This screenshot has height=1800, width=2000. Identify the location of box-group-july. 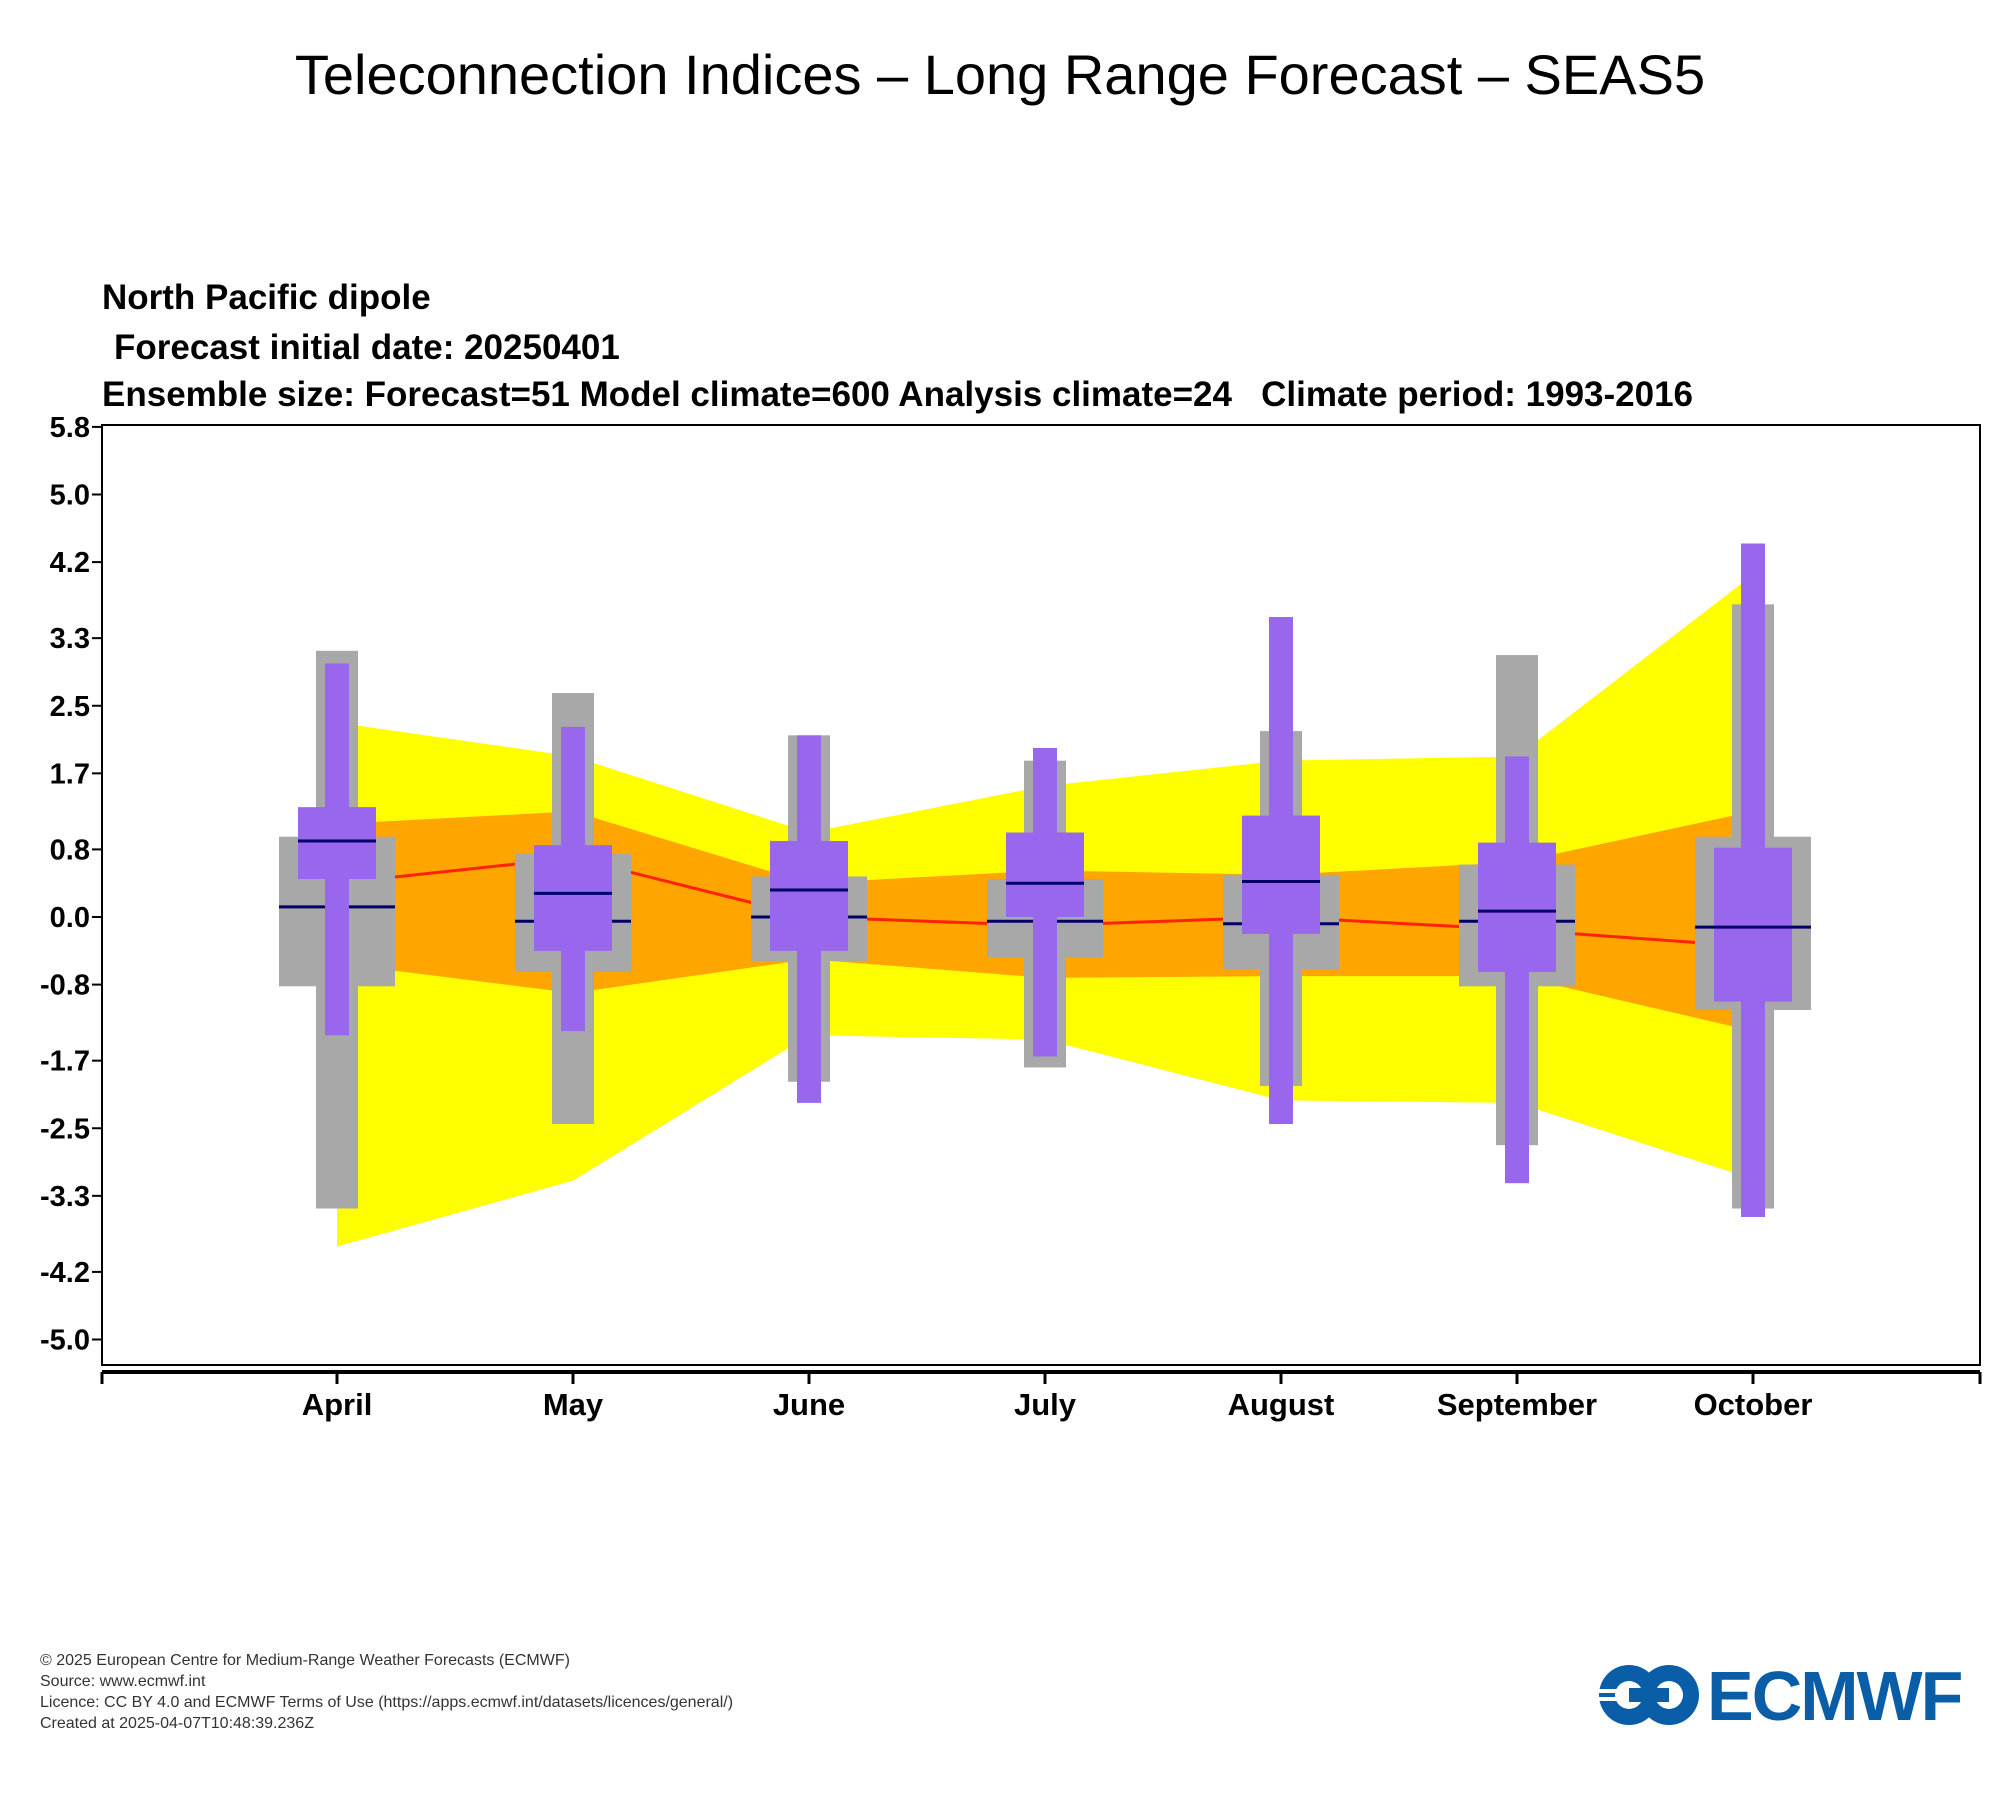
(1045, 908).